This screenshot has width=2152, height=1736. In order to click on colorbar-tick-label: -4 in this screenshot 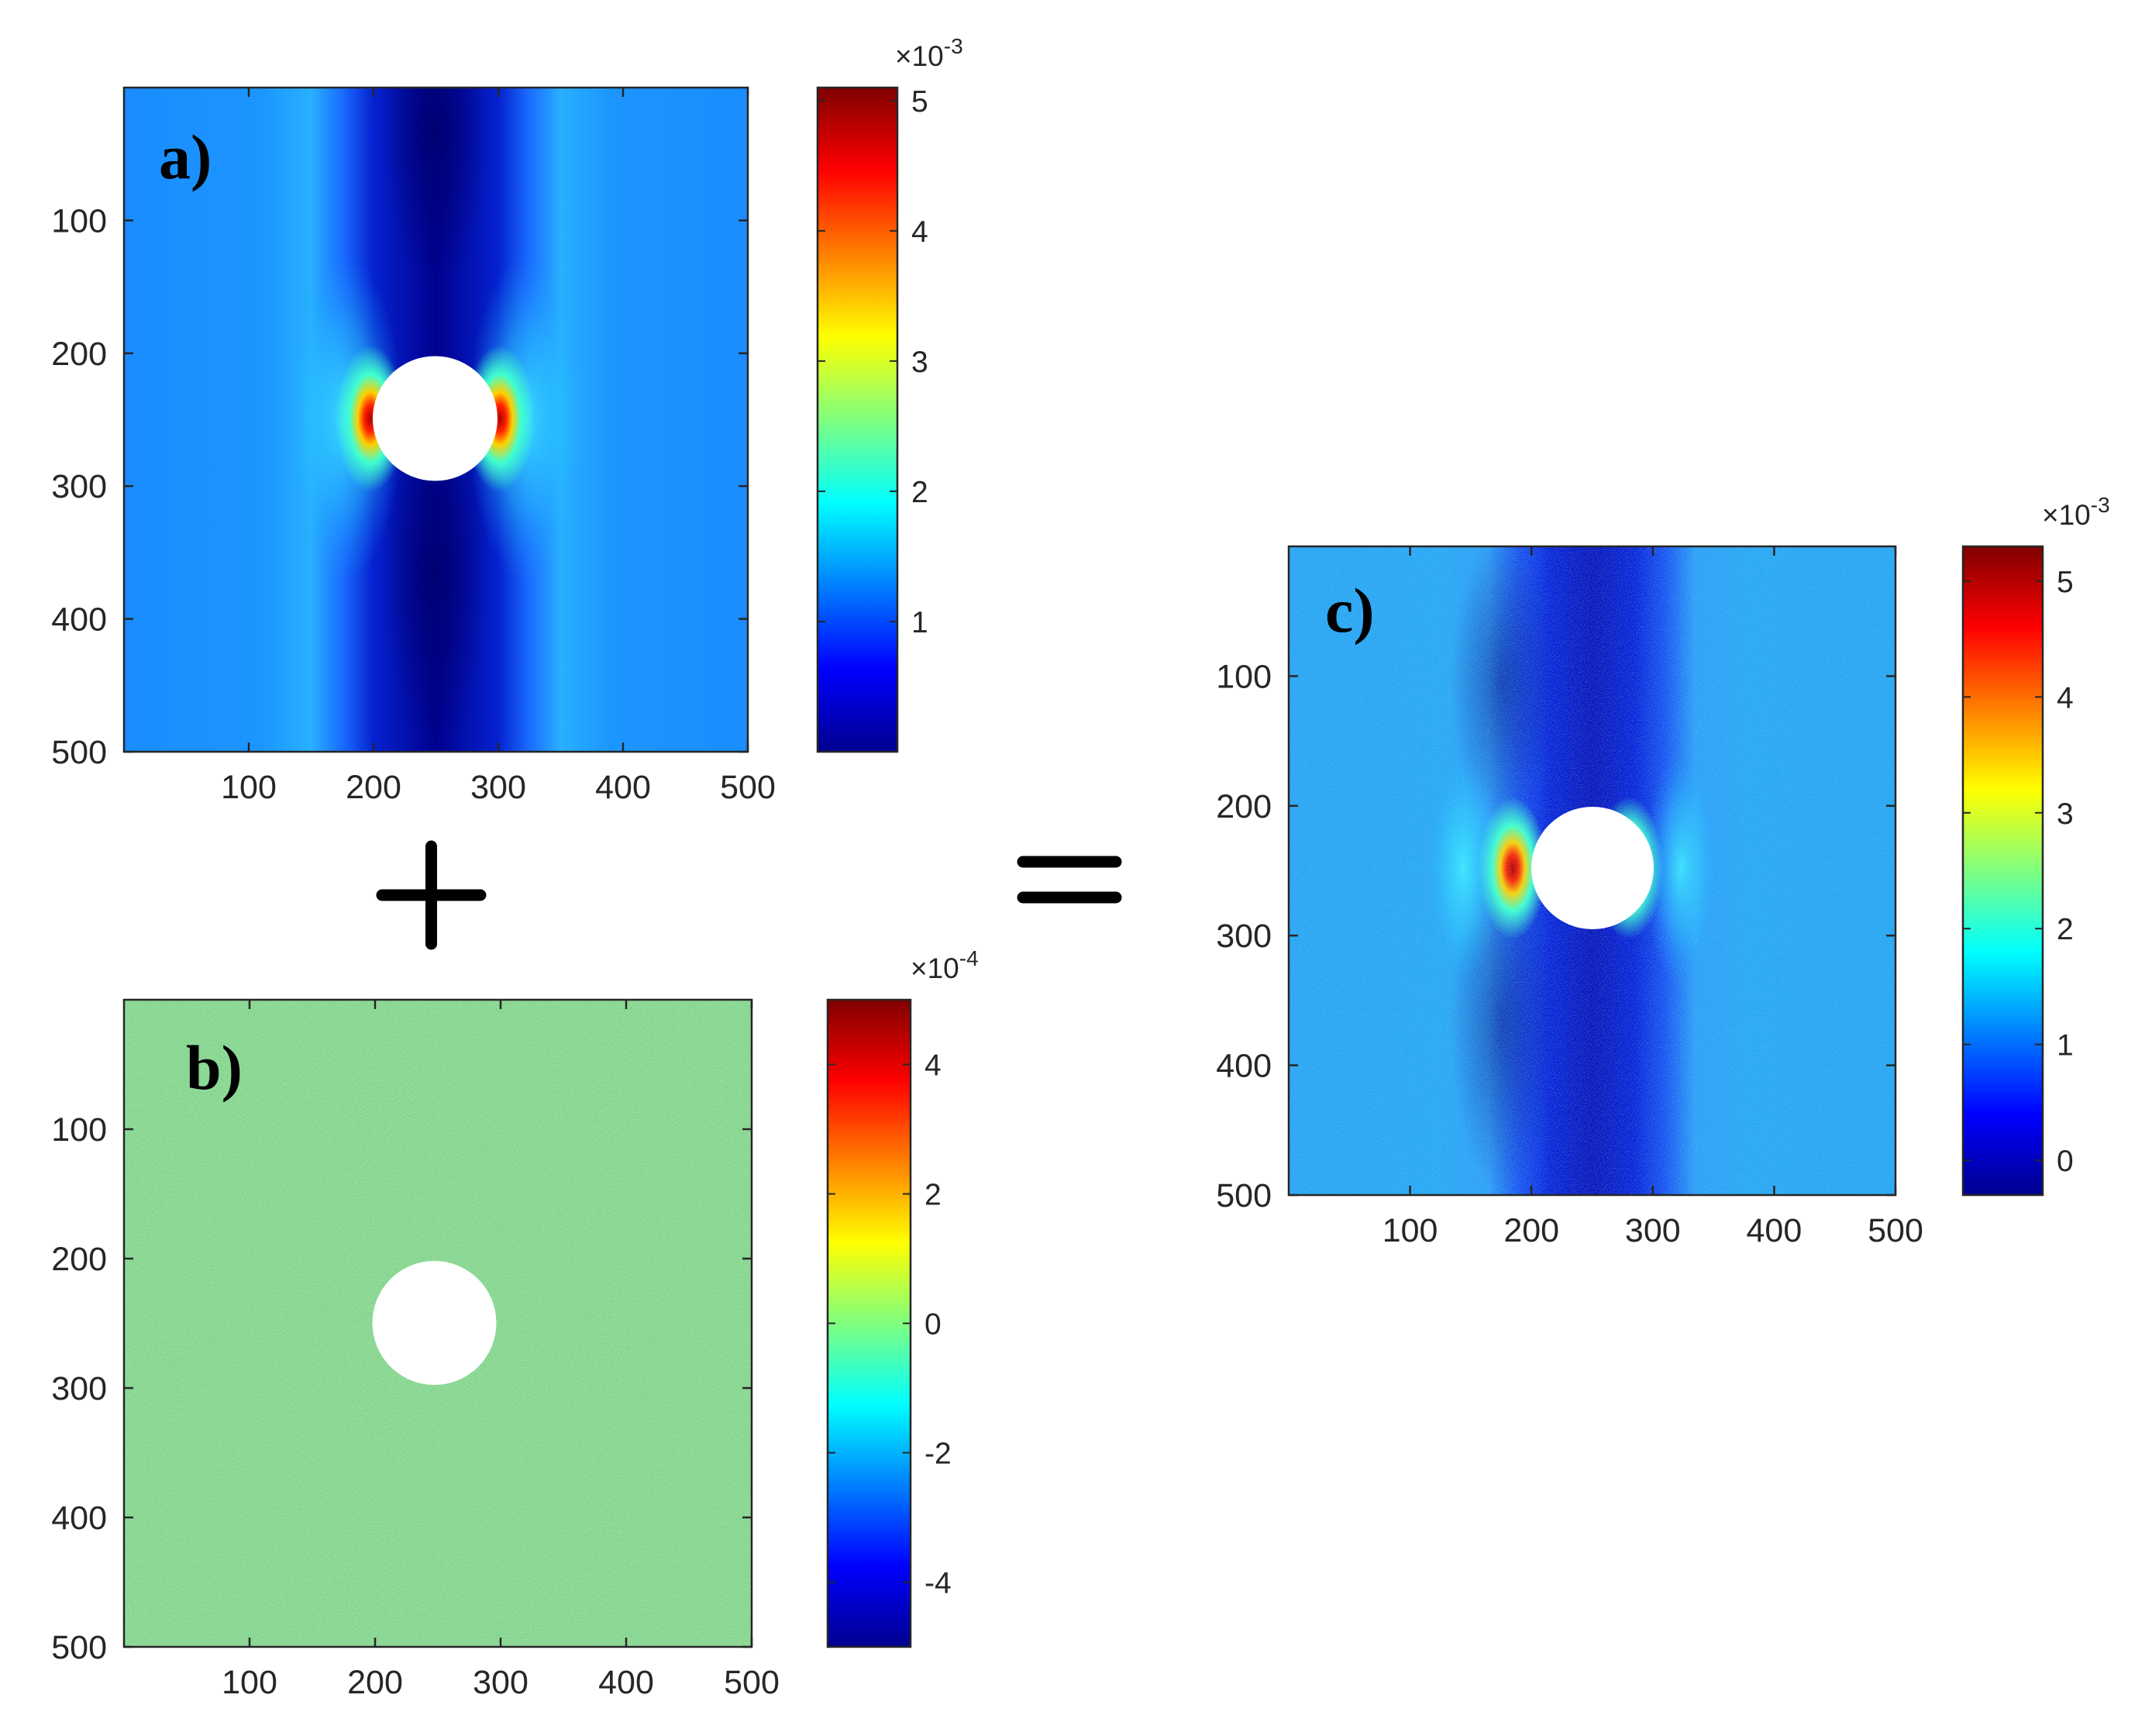, I will do `click(938, 1583)`.